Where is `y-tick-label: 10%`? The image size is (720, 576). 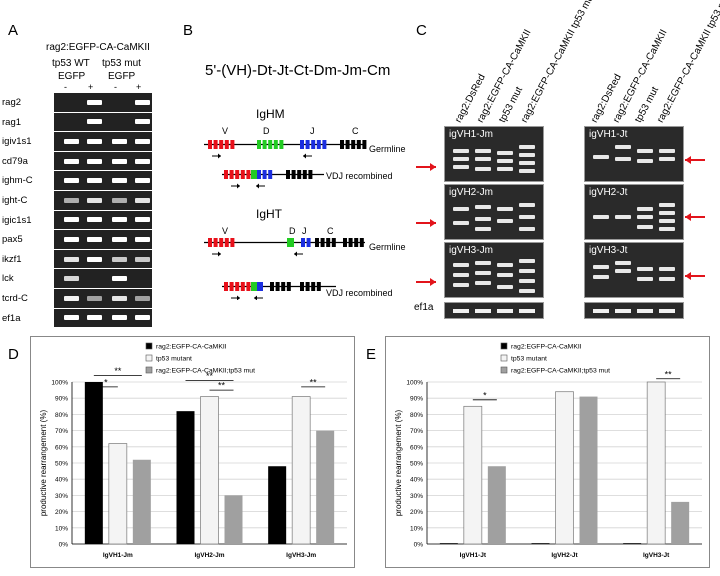 y-tick-label: 10% is located at coordinates (61, 528).